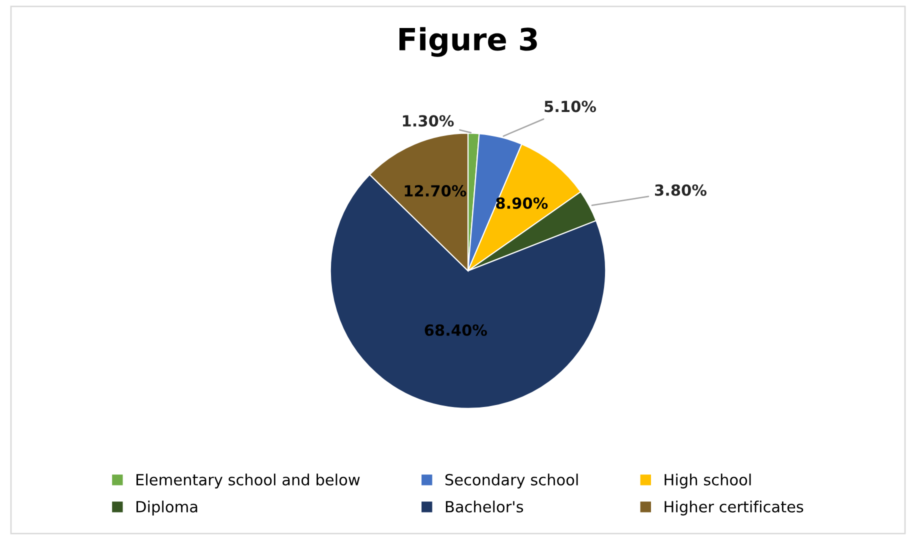 The height and width of the screenshot is (540, 916). What do you see at coordinates (248, 481) in the screenshot?
I see `legend-label: Elementary school and below` at bounding box center [248, 481].